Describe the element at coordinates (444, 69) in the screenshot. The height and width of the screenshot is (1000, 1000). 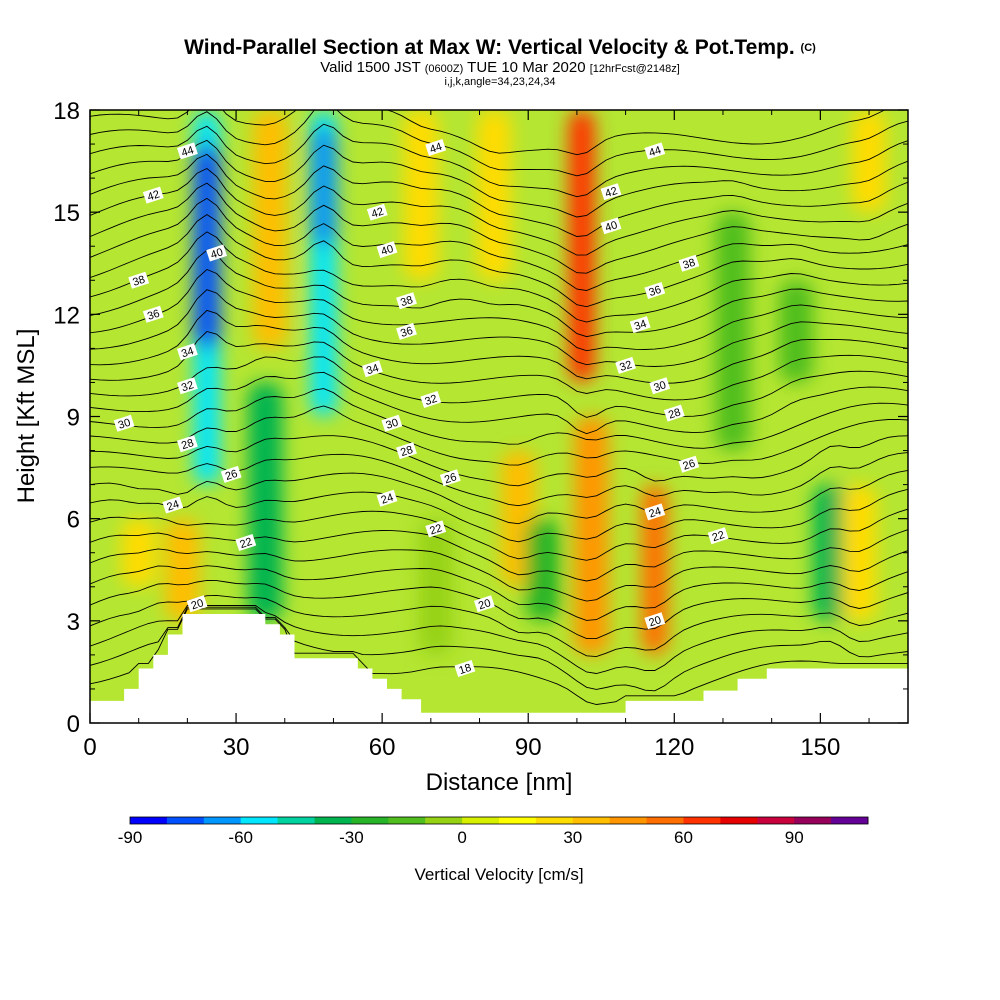
I see `valid-utc: (0600Z)` at that location.